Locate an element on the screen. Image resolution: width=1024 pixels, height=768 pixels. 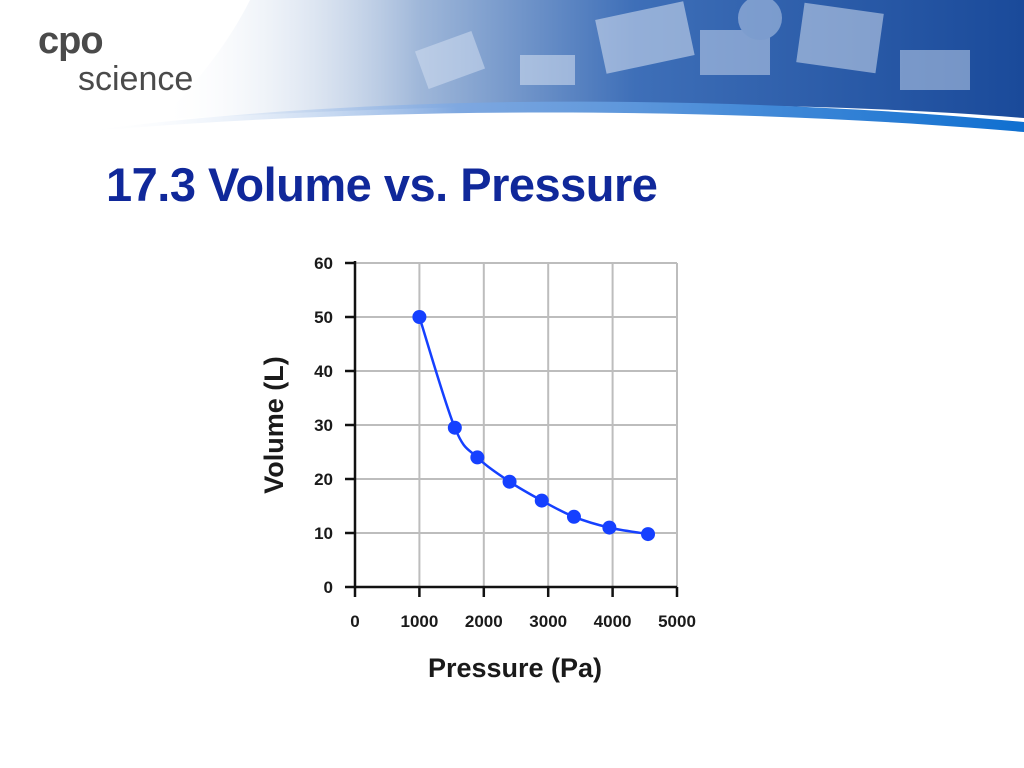
y-tick-label: 0 is located at coordinates (328, 587).